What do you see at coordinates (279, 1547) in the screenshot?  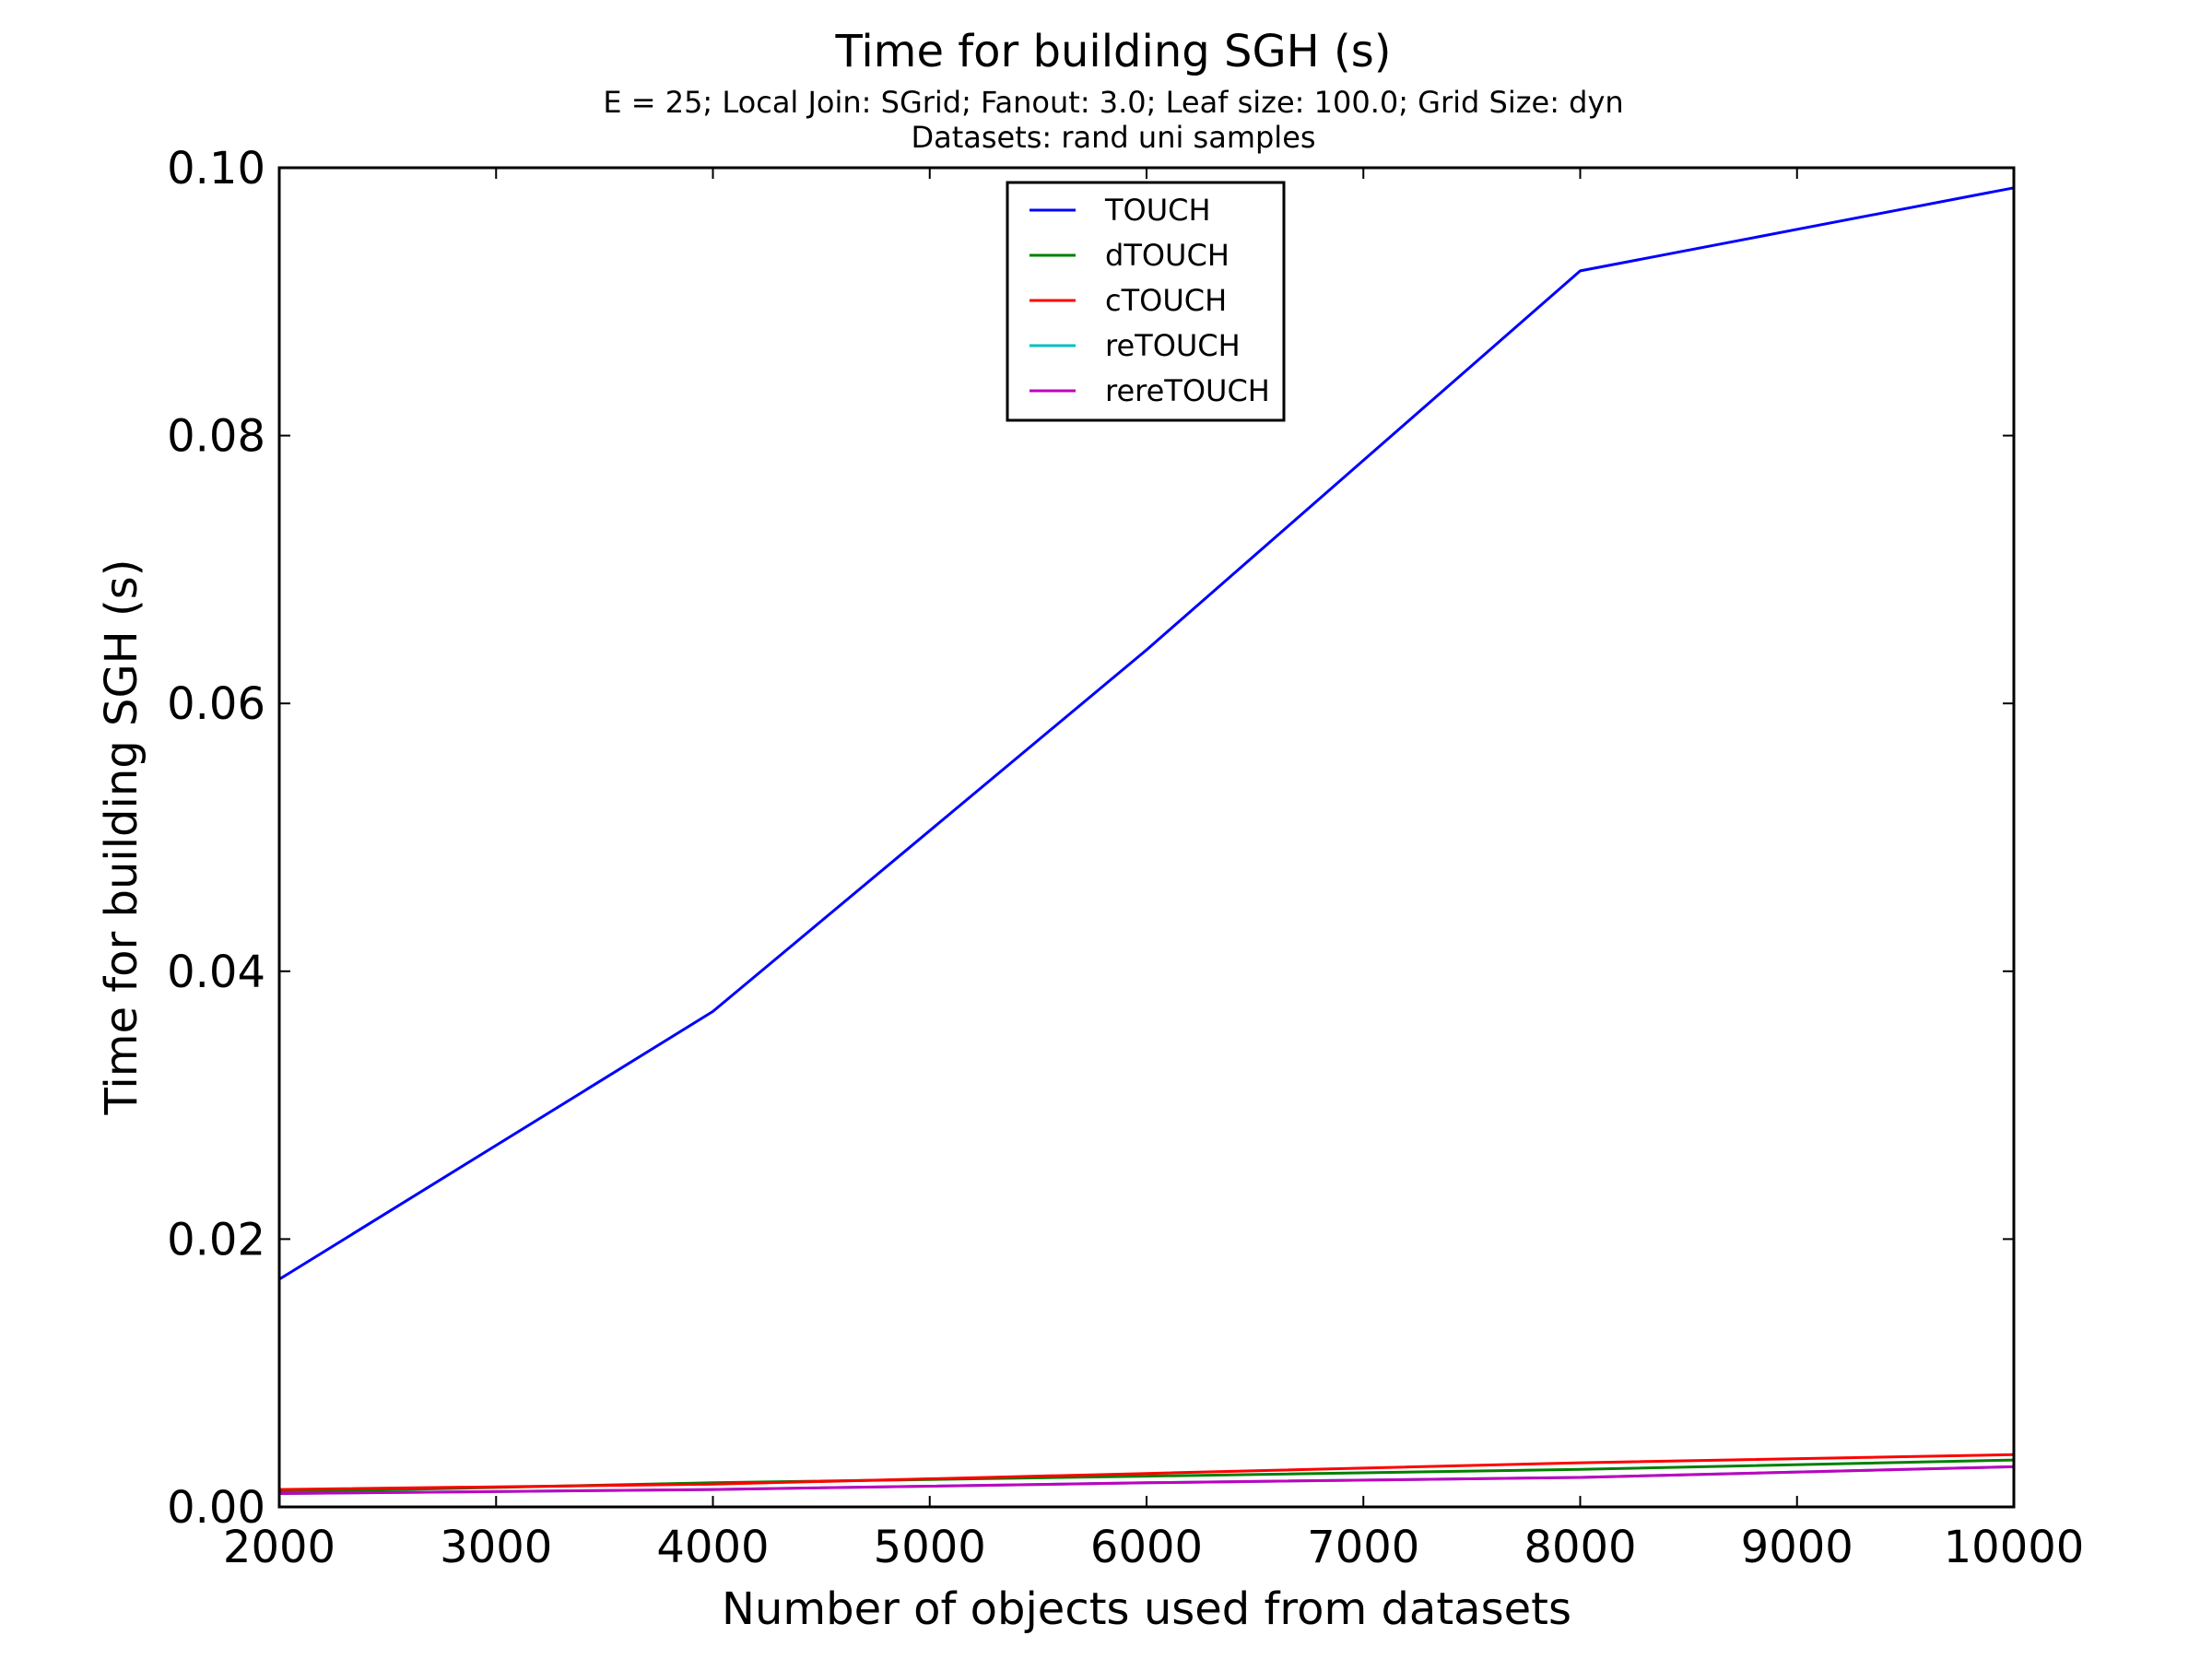 I see `x-tick-label: 2000` at bounding box center [279, 1547].